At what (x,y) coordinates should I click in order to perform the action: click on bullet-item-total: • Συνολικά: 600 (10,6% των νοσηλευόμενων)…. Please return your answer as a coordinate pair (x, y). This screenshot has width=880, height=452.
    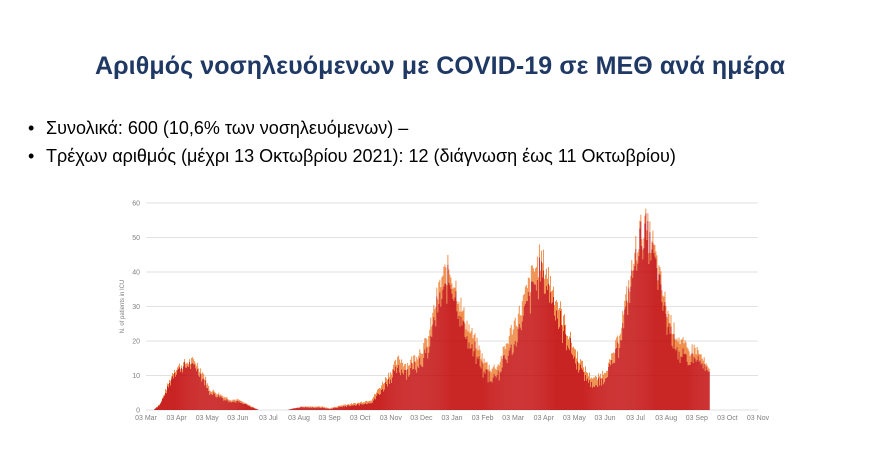
    Looking at the image, I should click on (352, 128).